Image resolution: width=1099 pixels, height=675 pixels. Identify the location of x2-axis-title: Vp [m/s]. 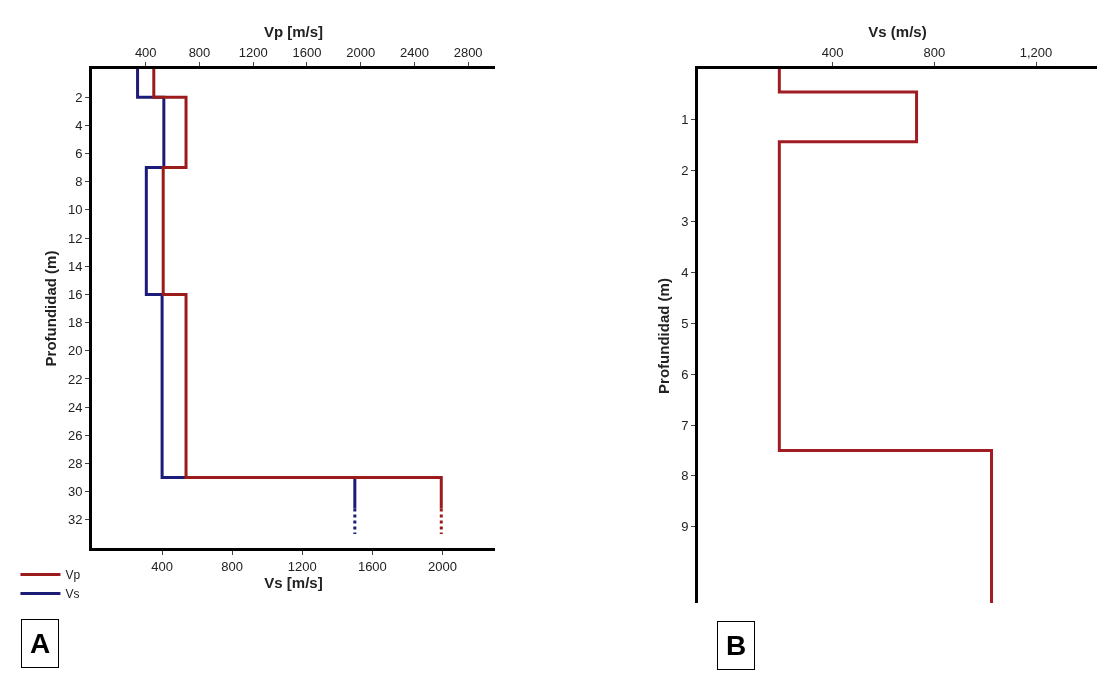
(293, 32).